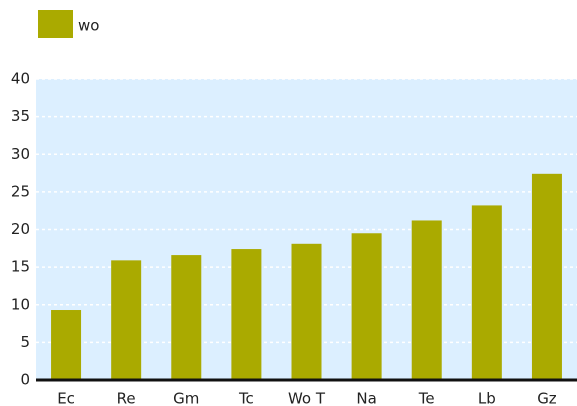 The width and height of the screenshot is (577, 406). What do you see at coordinates (20, 116) in the screenshot?
I see `y-tick-label: 35` at bounding box center [20, 116].